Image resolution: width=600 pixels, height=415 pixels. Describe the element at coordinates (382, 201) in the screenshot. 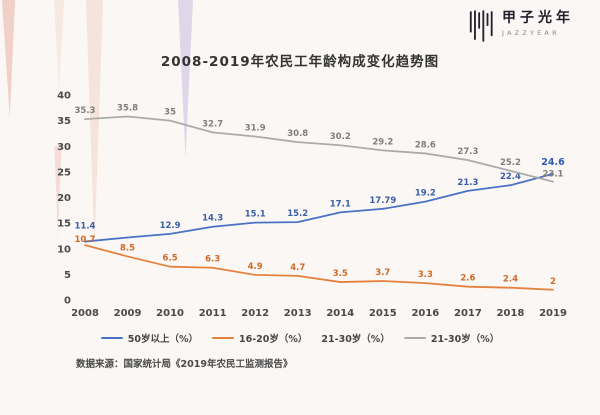

I see `data-label: 17.79` at that location.